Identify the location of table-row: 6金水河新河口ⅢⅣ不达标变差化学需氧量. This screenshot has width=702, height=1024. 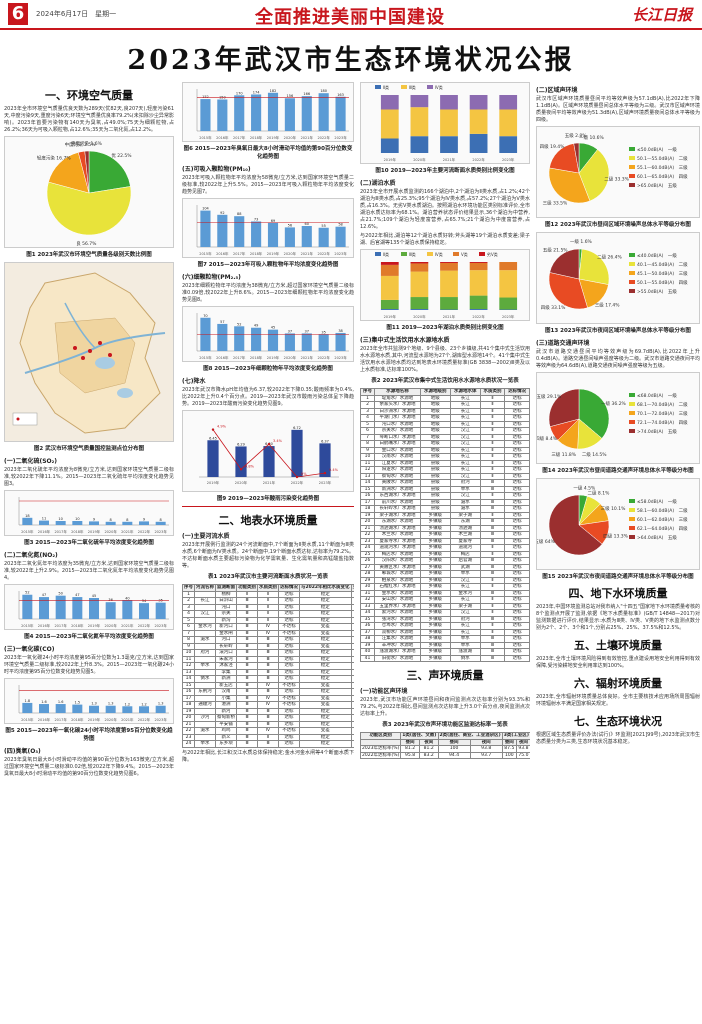
(268, 627).